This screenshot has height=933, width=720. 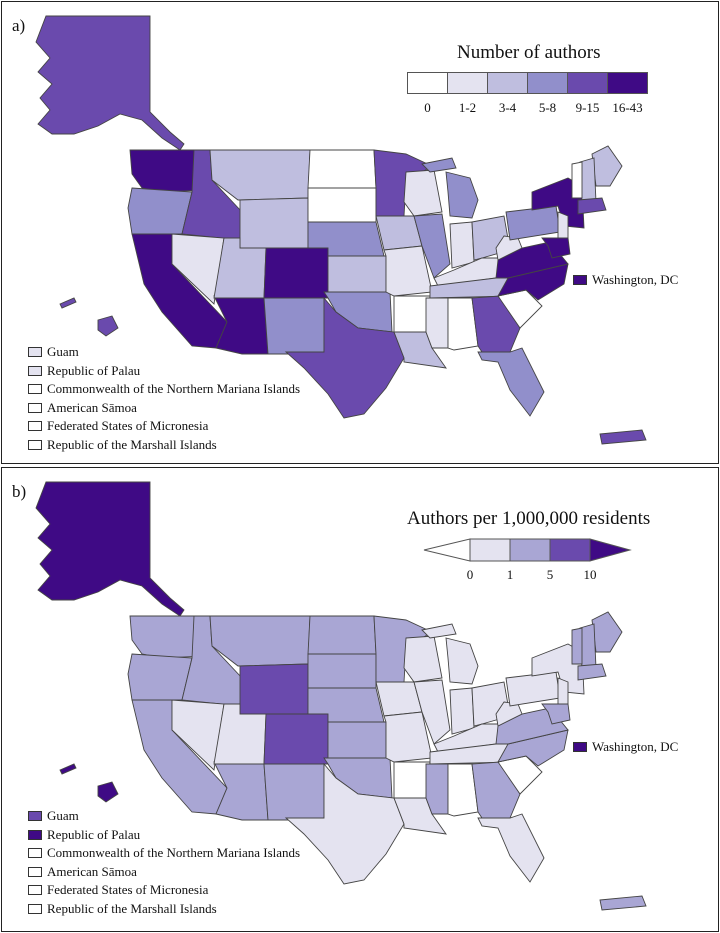 What do you see at coordinates (547, 107) in the screenshot?
I see `scale-label: 5-8` at bounding box center [547, 107].